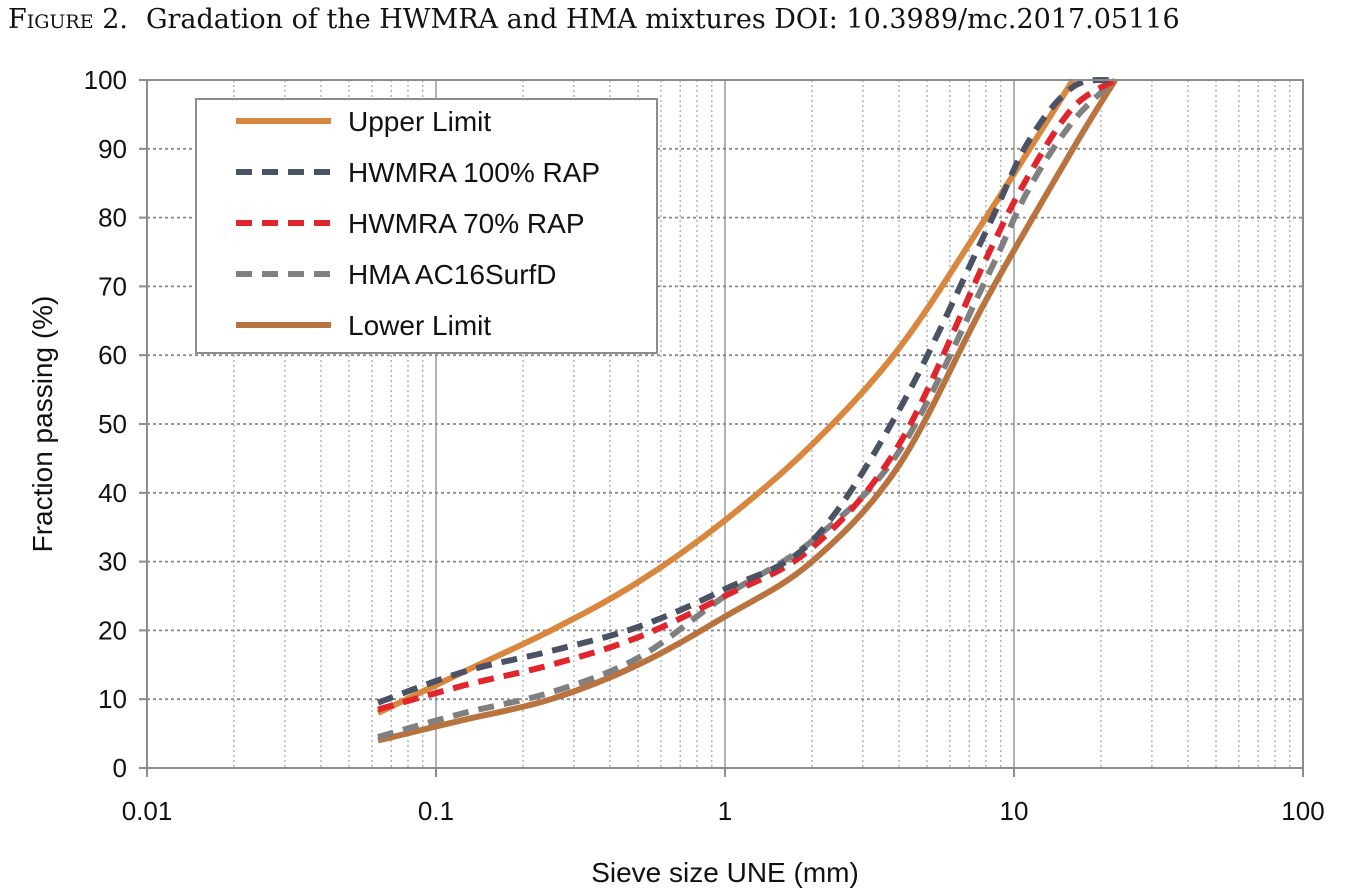  Describe the element at coordinates (452, 274) in the screenshot. I see `legend-label: HMA AC16SurfD` at that location.